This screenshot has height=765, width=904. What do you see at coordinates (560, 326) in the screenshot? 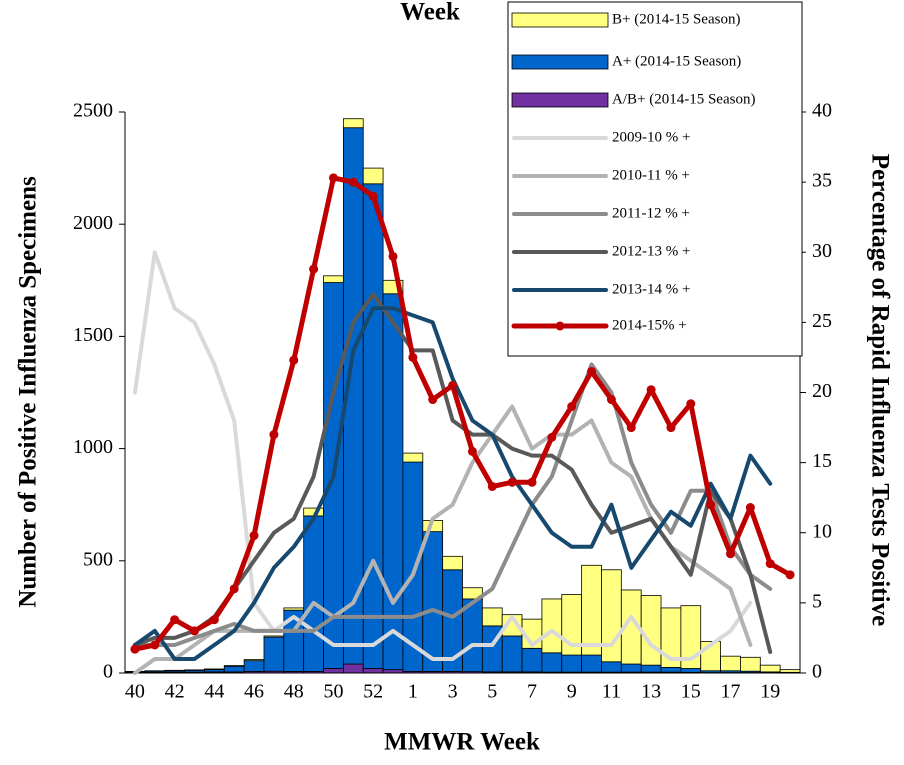
I see `legend-marker` at bounding box center [560, 326].